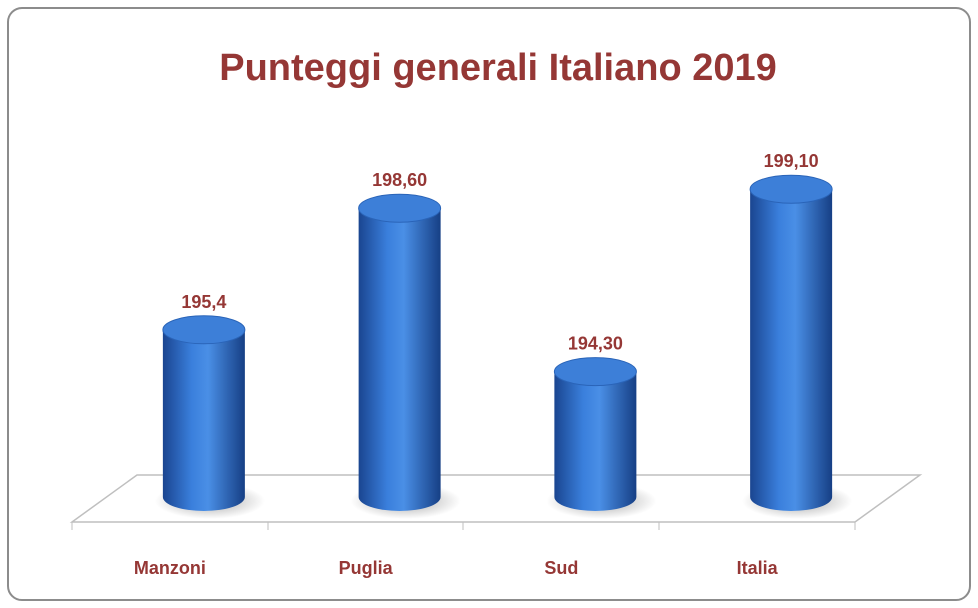  Describe the element at coordinates (595, 344) in the screenshot. I see `data-label: 194,30` at that location.